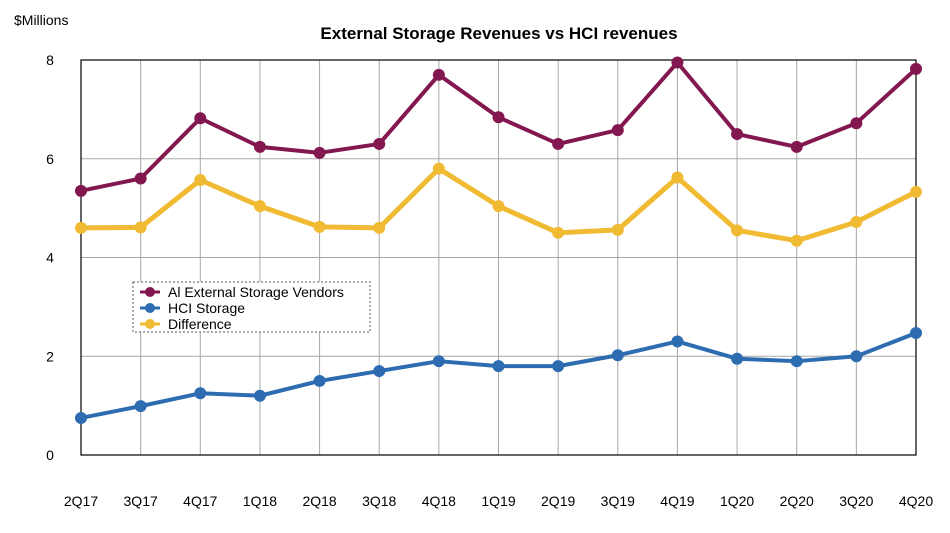 Image resolution: width=950 pixels, height=533 pixels. I want to click on legend-label: Difference, so click(200, 324).